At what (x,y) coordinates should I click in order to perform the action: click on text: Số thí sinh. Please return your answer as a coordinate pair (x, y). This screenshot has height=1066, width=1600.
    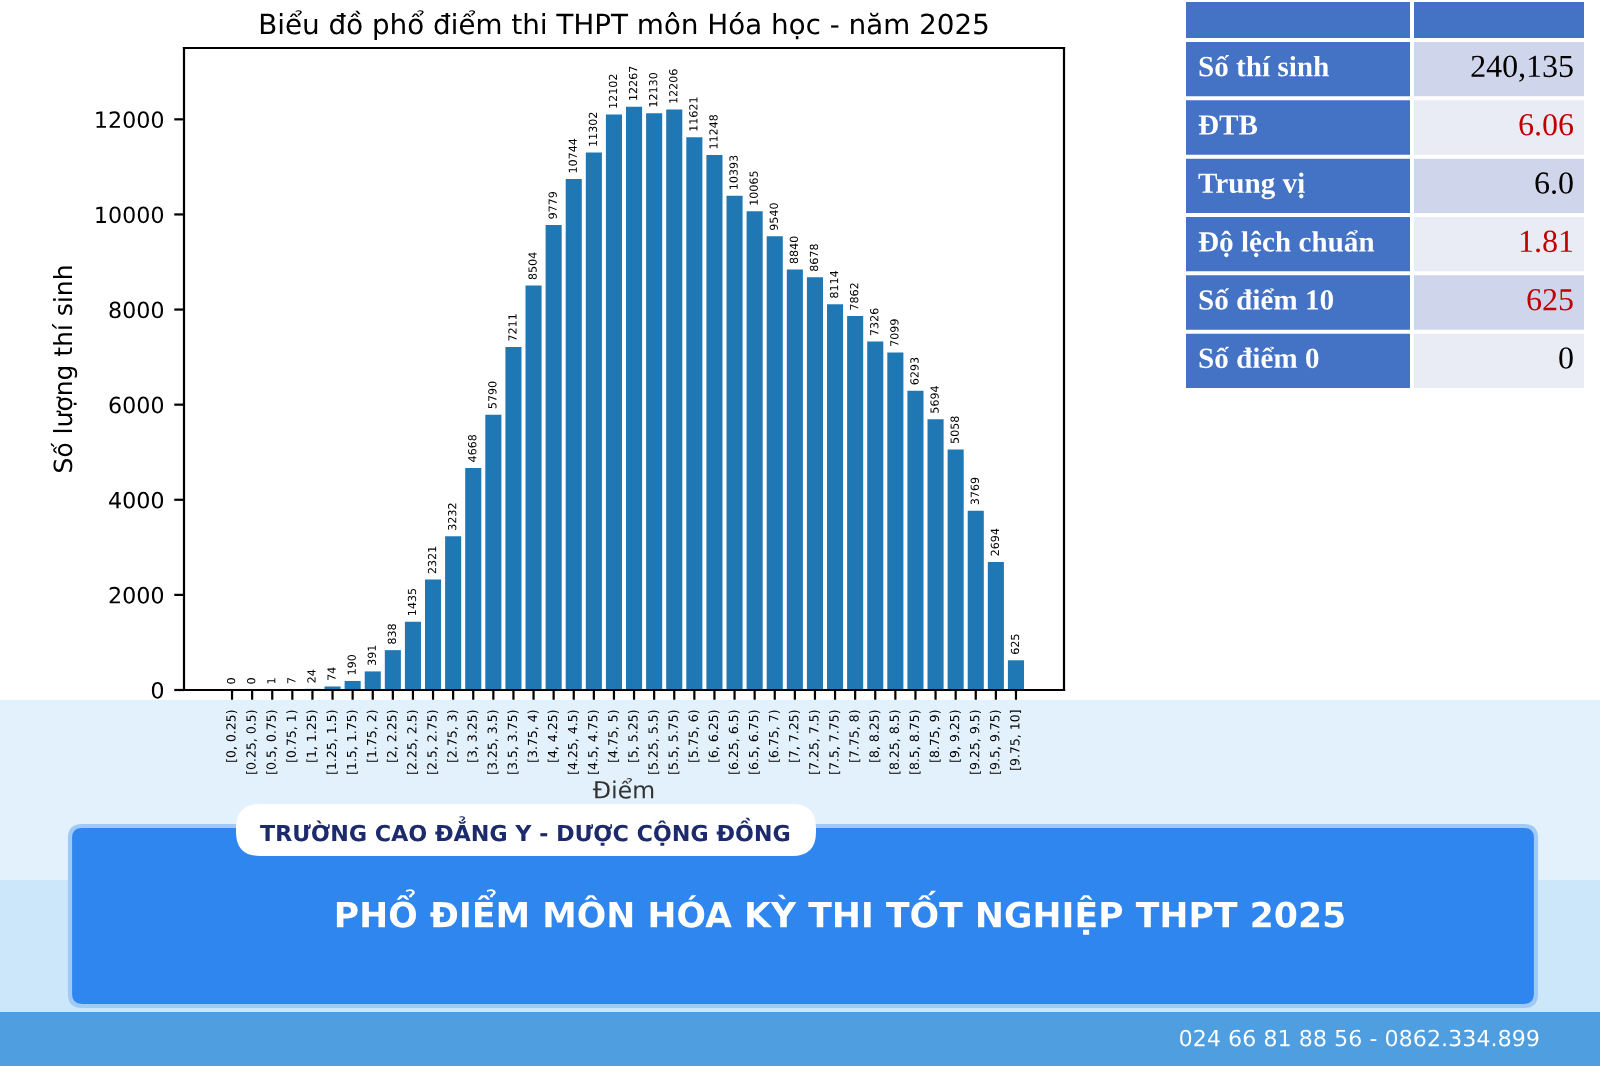
    Looking at the image, I should click on (1264, 65).